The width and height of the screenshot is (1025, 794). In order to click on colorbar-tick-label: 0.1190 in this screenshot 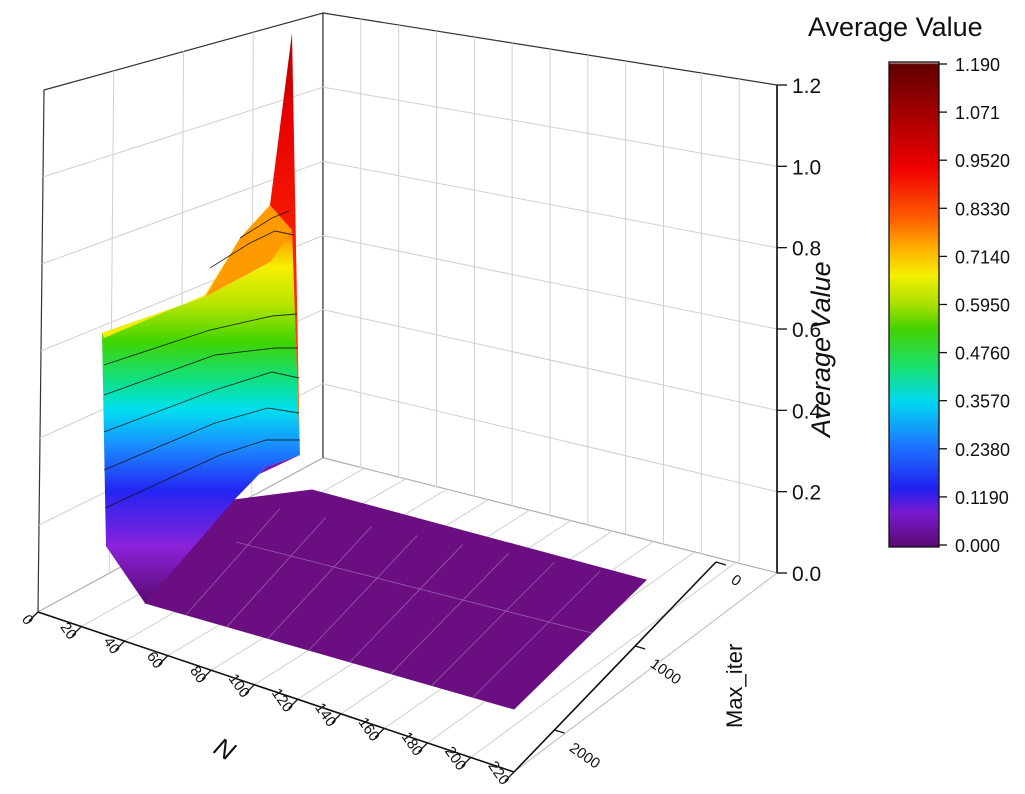, I will do `click(982, 498)`.